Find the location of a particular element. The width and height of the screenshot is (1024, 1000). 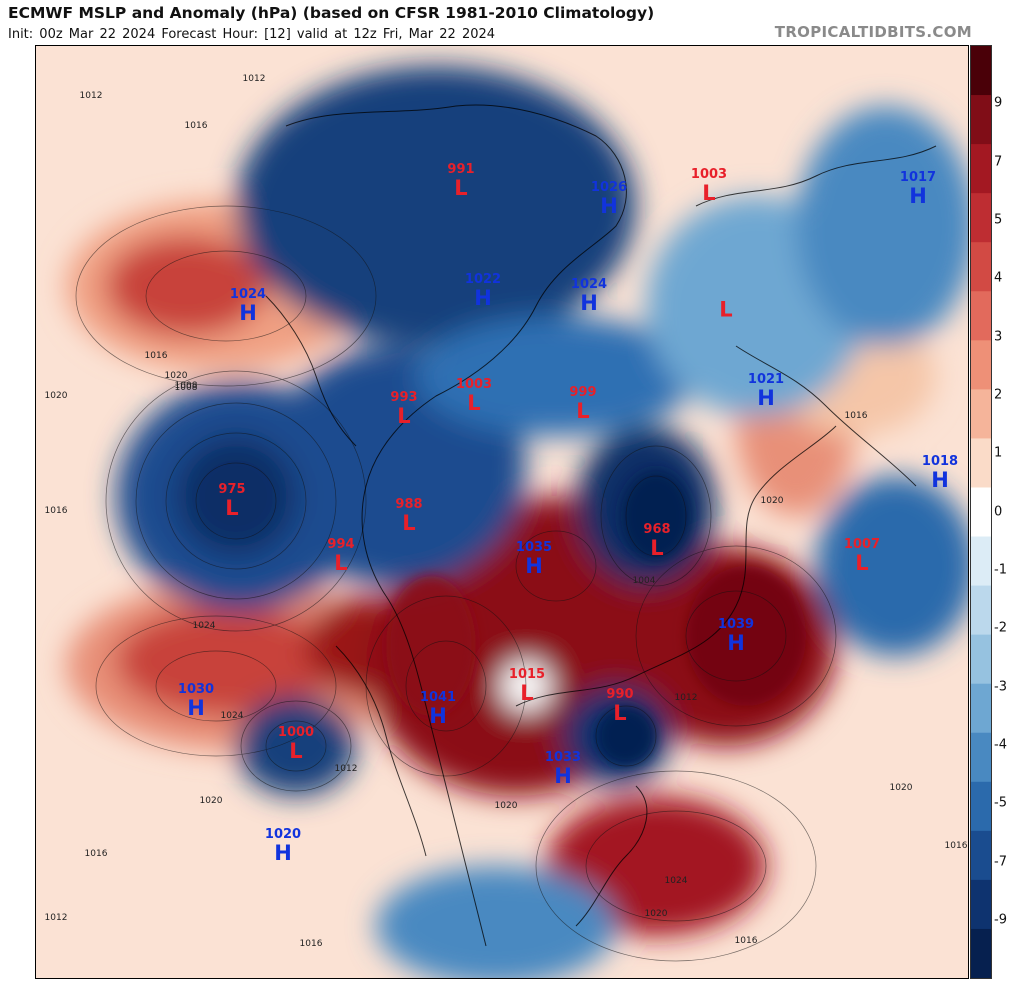

low-pressure-center: 990 L is located at coordinates (619, 706).